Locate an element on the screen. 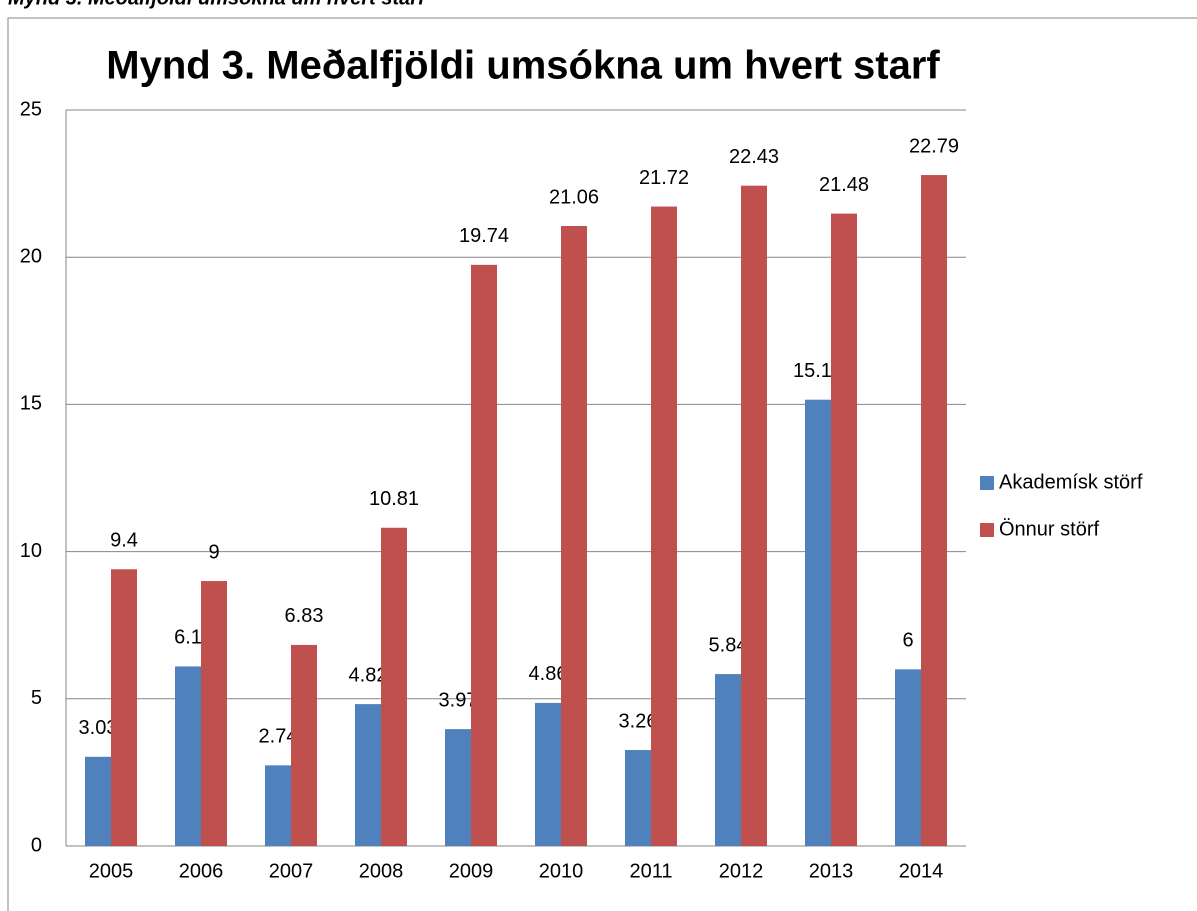  x-tick-label: 2009 is located at coordinates (471, 871).